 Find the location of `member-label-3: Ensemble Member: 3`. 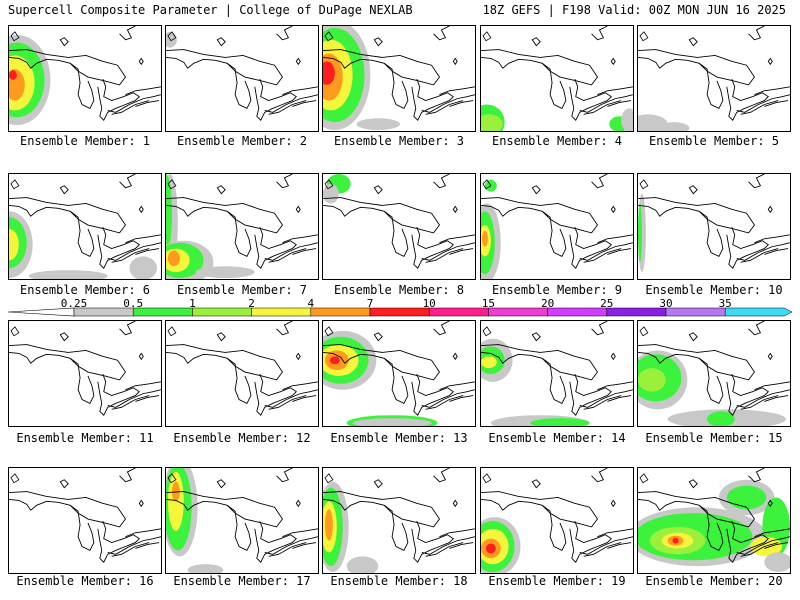

member-label-3: Ensemble Member: 3 is located at coordinates (399, 141).